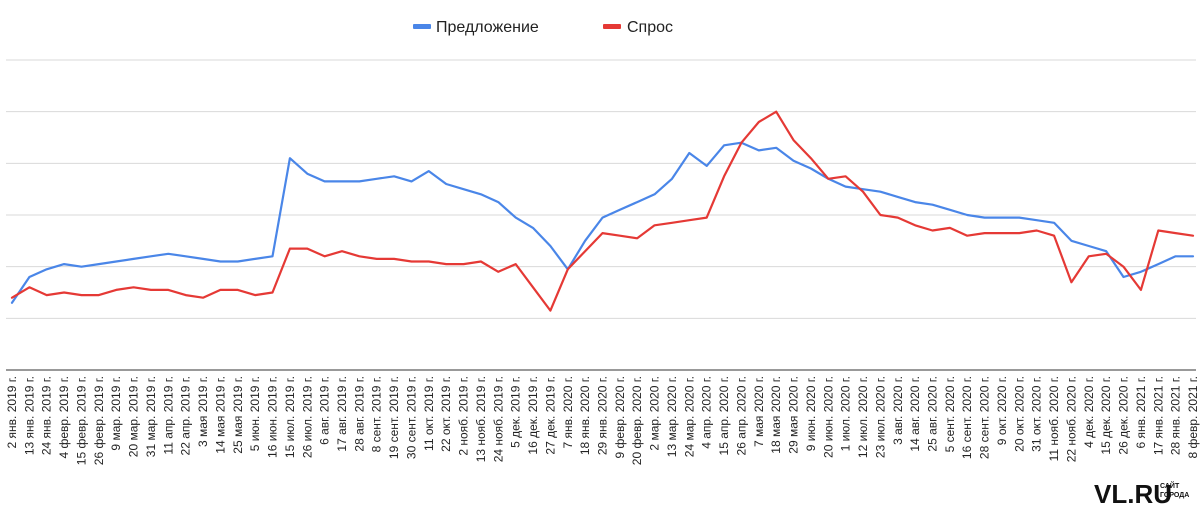 This screenshot has height=514, width=1200. What do you see at coordinates (1002, 410) in the screenshot?
I see `x-tick-label: 9 окт. 2020 г.` at bounding box center [1002, 410].